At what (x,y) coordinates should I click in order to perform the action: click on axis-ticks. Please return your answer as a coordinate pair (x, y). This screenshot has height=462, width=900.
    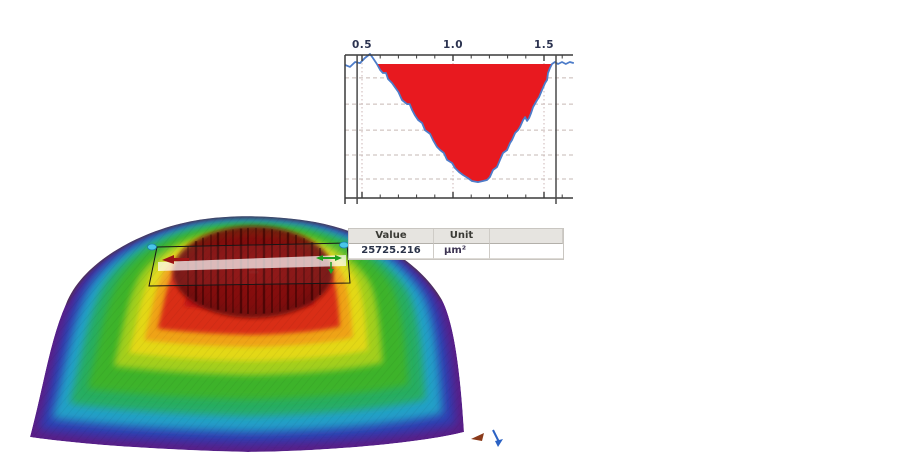
    Looking at the image, I should click on (462, 126).